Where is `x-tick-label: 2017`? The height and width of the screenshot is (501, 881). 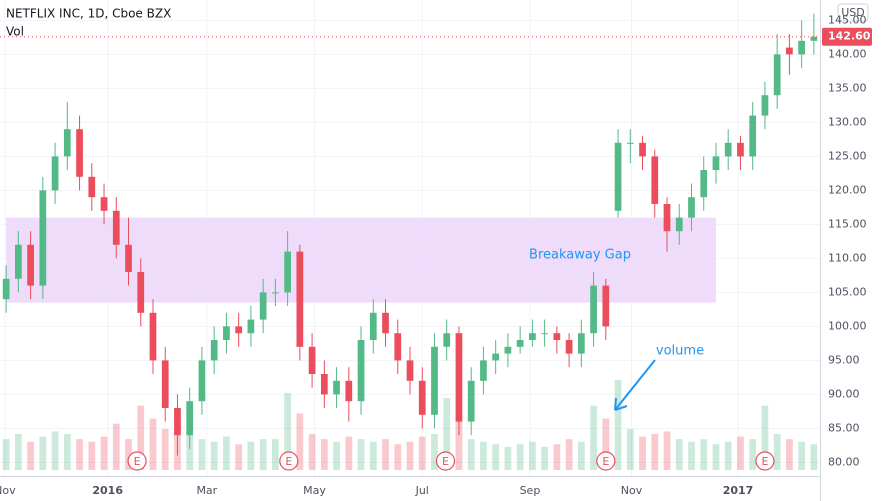
x-tick-label: 2017 is located at coordinates (738, 490).